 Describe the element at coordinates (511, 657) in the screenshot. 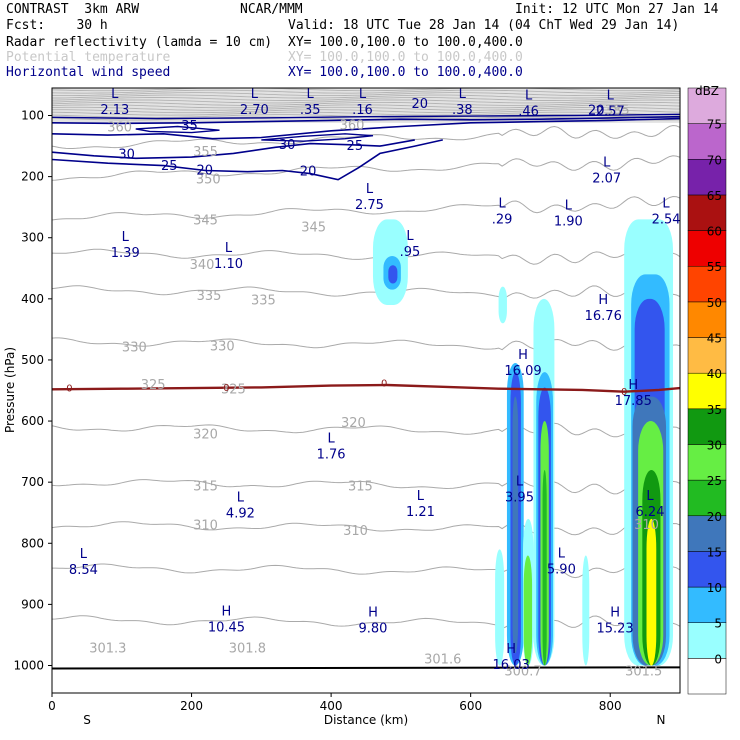

I see `extremum-marker: H16.03` at that location.